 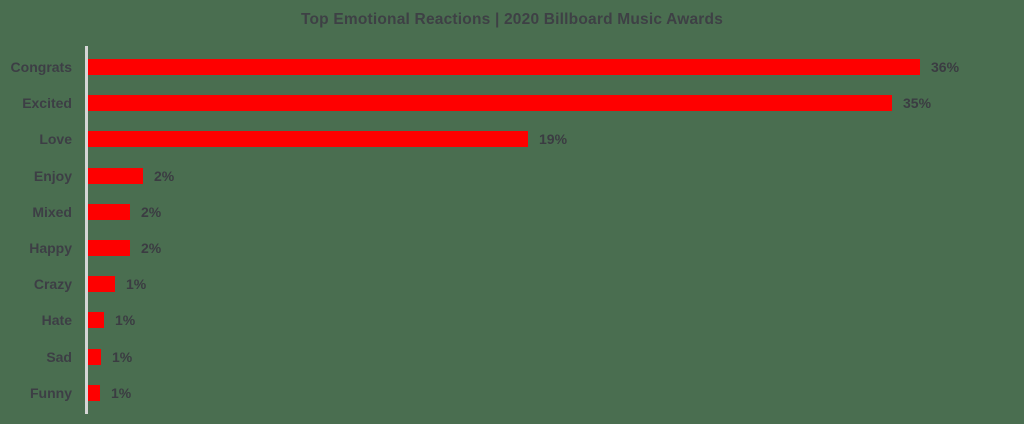 I want to click on bar-row: Sad 1%, so click(x=512, y=357).